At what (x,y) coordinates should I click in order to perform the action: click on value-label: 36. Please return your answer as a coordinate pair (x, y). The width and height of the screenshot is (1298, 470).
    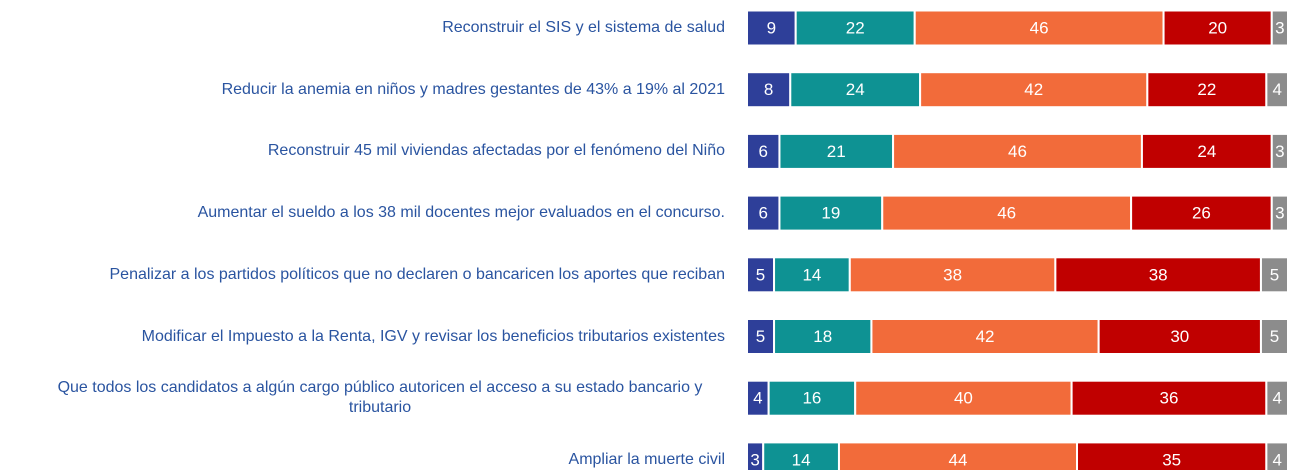
    Looking at the image, I should click on (1169, 398).